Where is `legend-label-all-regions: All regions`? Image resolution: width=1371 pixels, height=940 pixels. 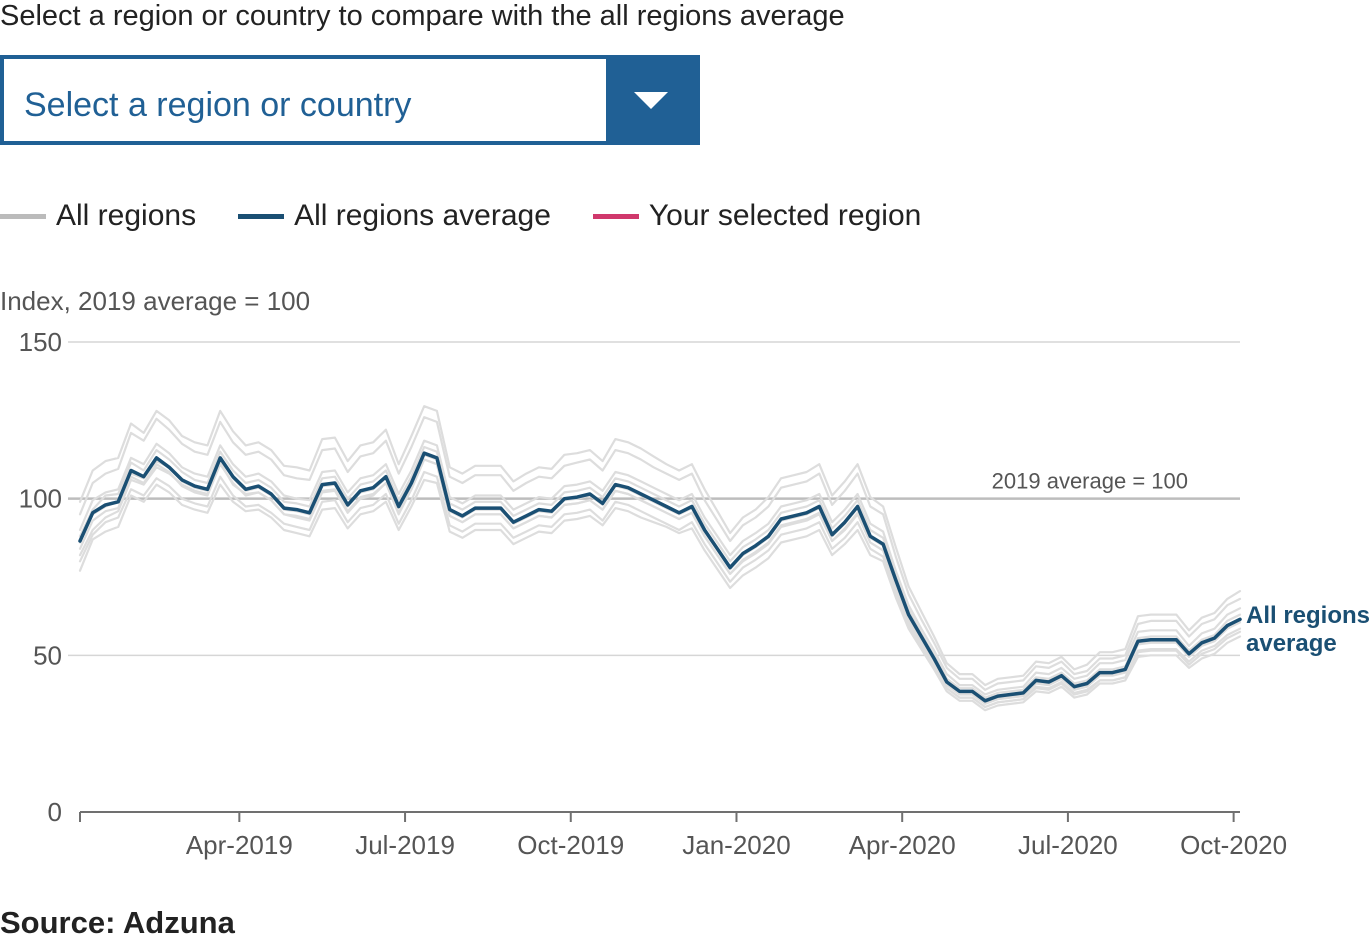 legend-label-all-regions: All regions is located at coordinates (126, 215).